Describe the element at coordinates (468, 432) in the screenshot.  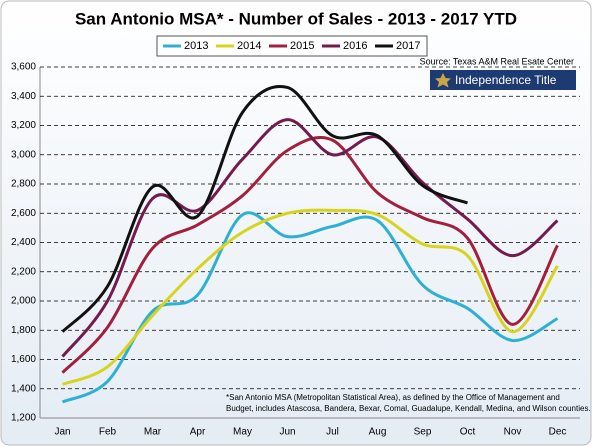
I see `x-tick-label: Oct` at that location.